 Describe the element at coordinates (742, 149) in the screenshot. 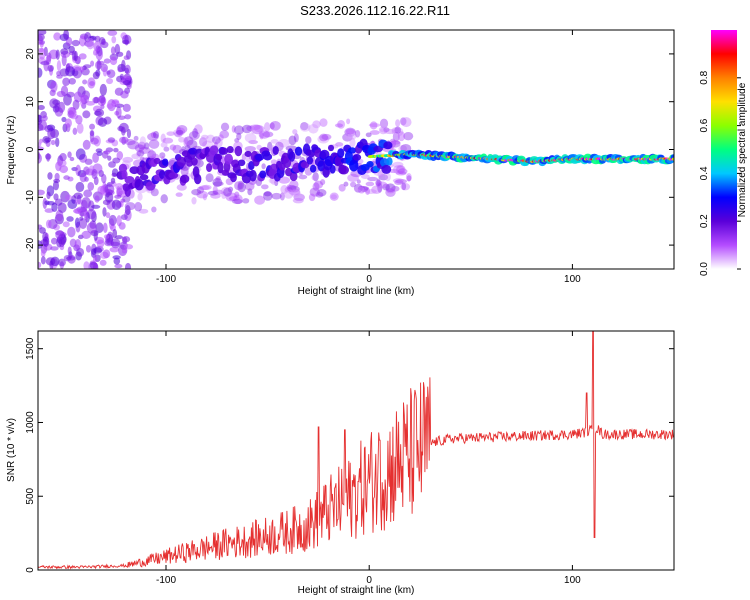

I see `colorbar-label: Normalized spectral amplitude` at that location.